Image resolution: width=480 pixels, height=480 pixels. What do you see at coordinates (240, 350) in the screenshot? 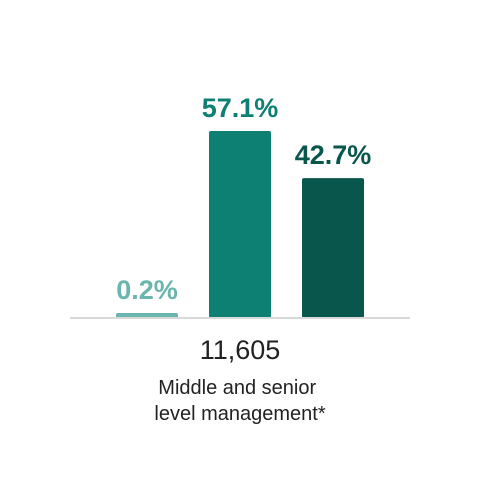
I see `category-total-label: 11,605` at bounding box center [240, 350].